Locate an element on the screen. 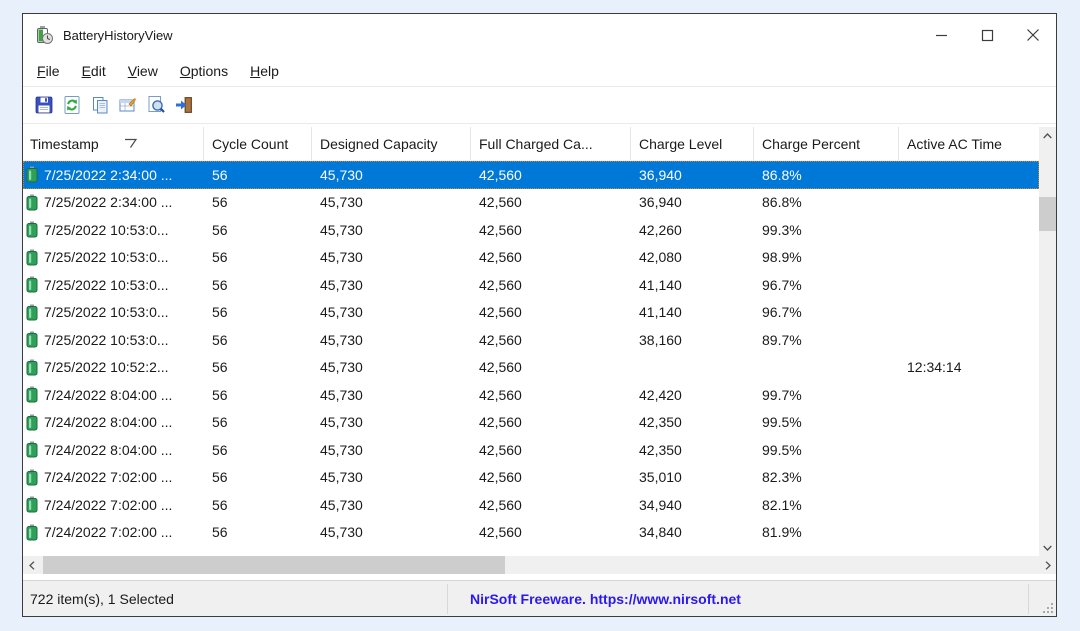  exit-icon is located at coordinates (183, 105).